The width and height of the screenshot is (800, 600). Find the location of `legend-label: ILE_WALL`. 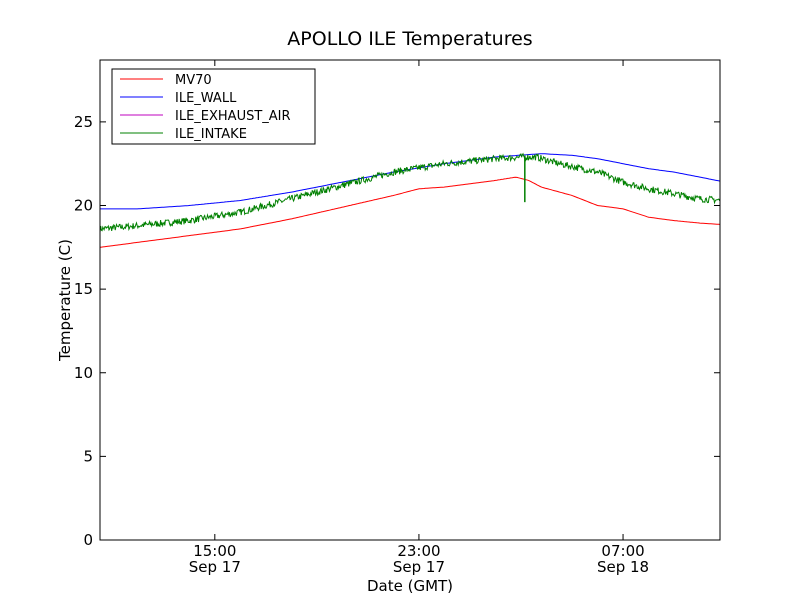

legend-label: ILE_WALL is located at coordinates (206, 98).